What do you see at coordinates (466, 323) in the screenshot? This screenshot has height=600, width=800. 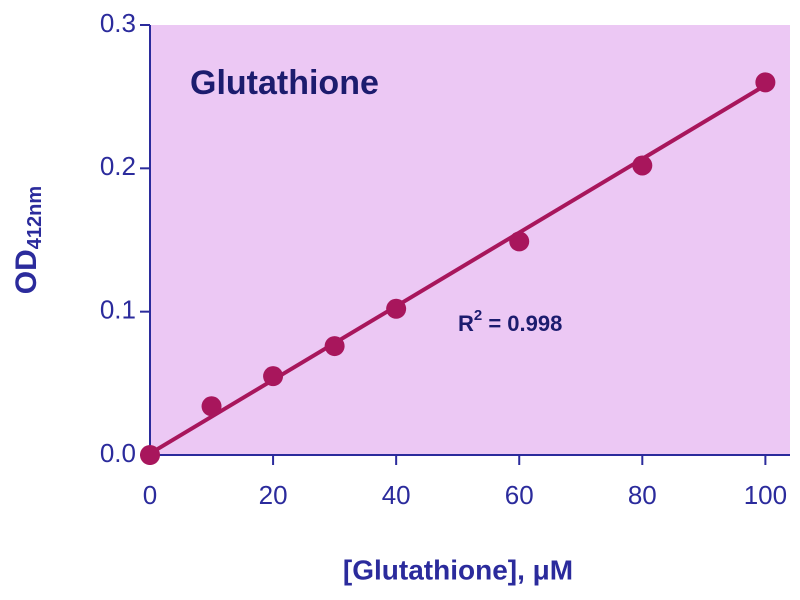 I see `annotation-base: R` at bounding box center [466, 323].